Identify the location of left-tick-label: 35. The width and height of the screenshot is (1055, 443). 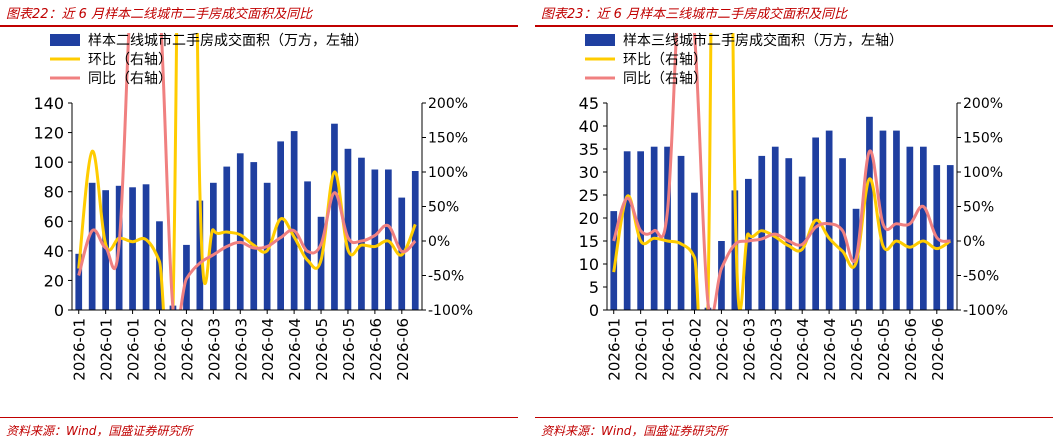
(589, 149).